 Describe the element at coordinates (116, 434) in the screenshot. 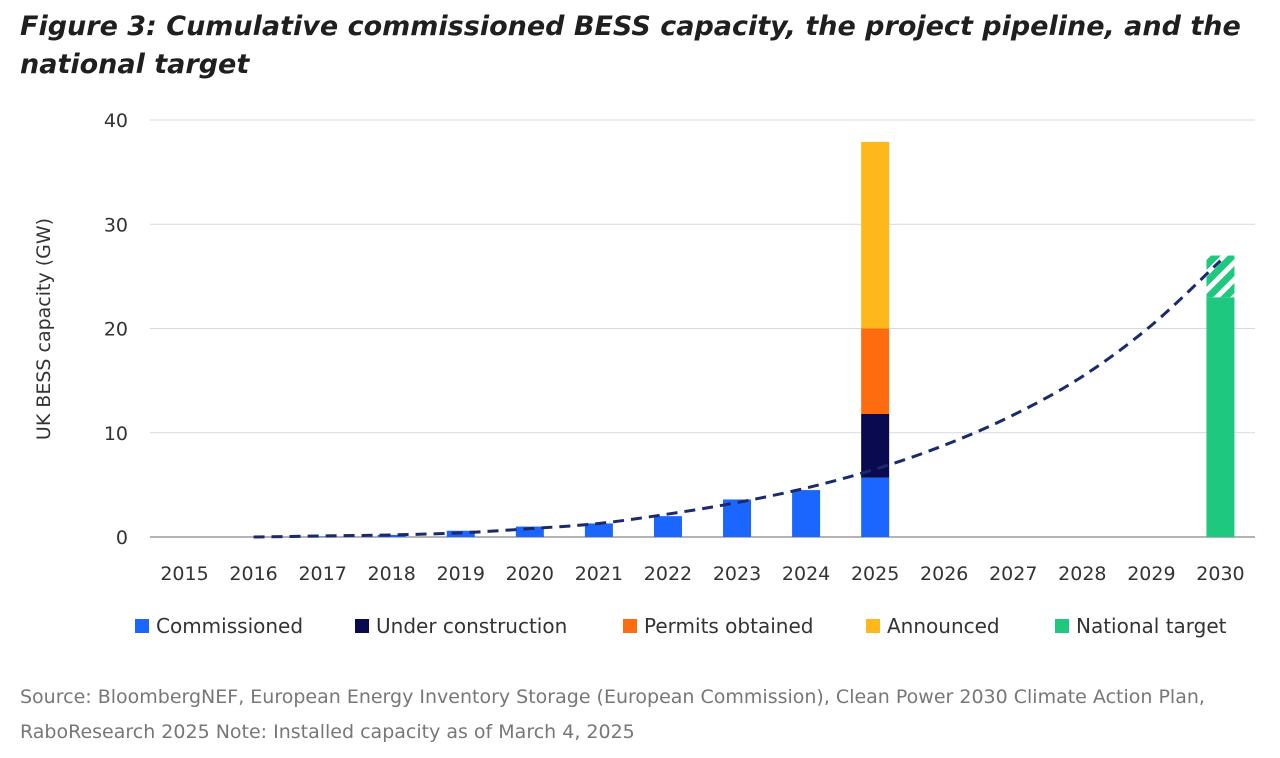

I see `y-tick-label: 10` at that location.